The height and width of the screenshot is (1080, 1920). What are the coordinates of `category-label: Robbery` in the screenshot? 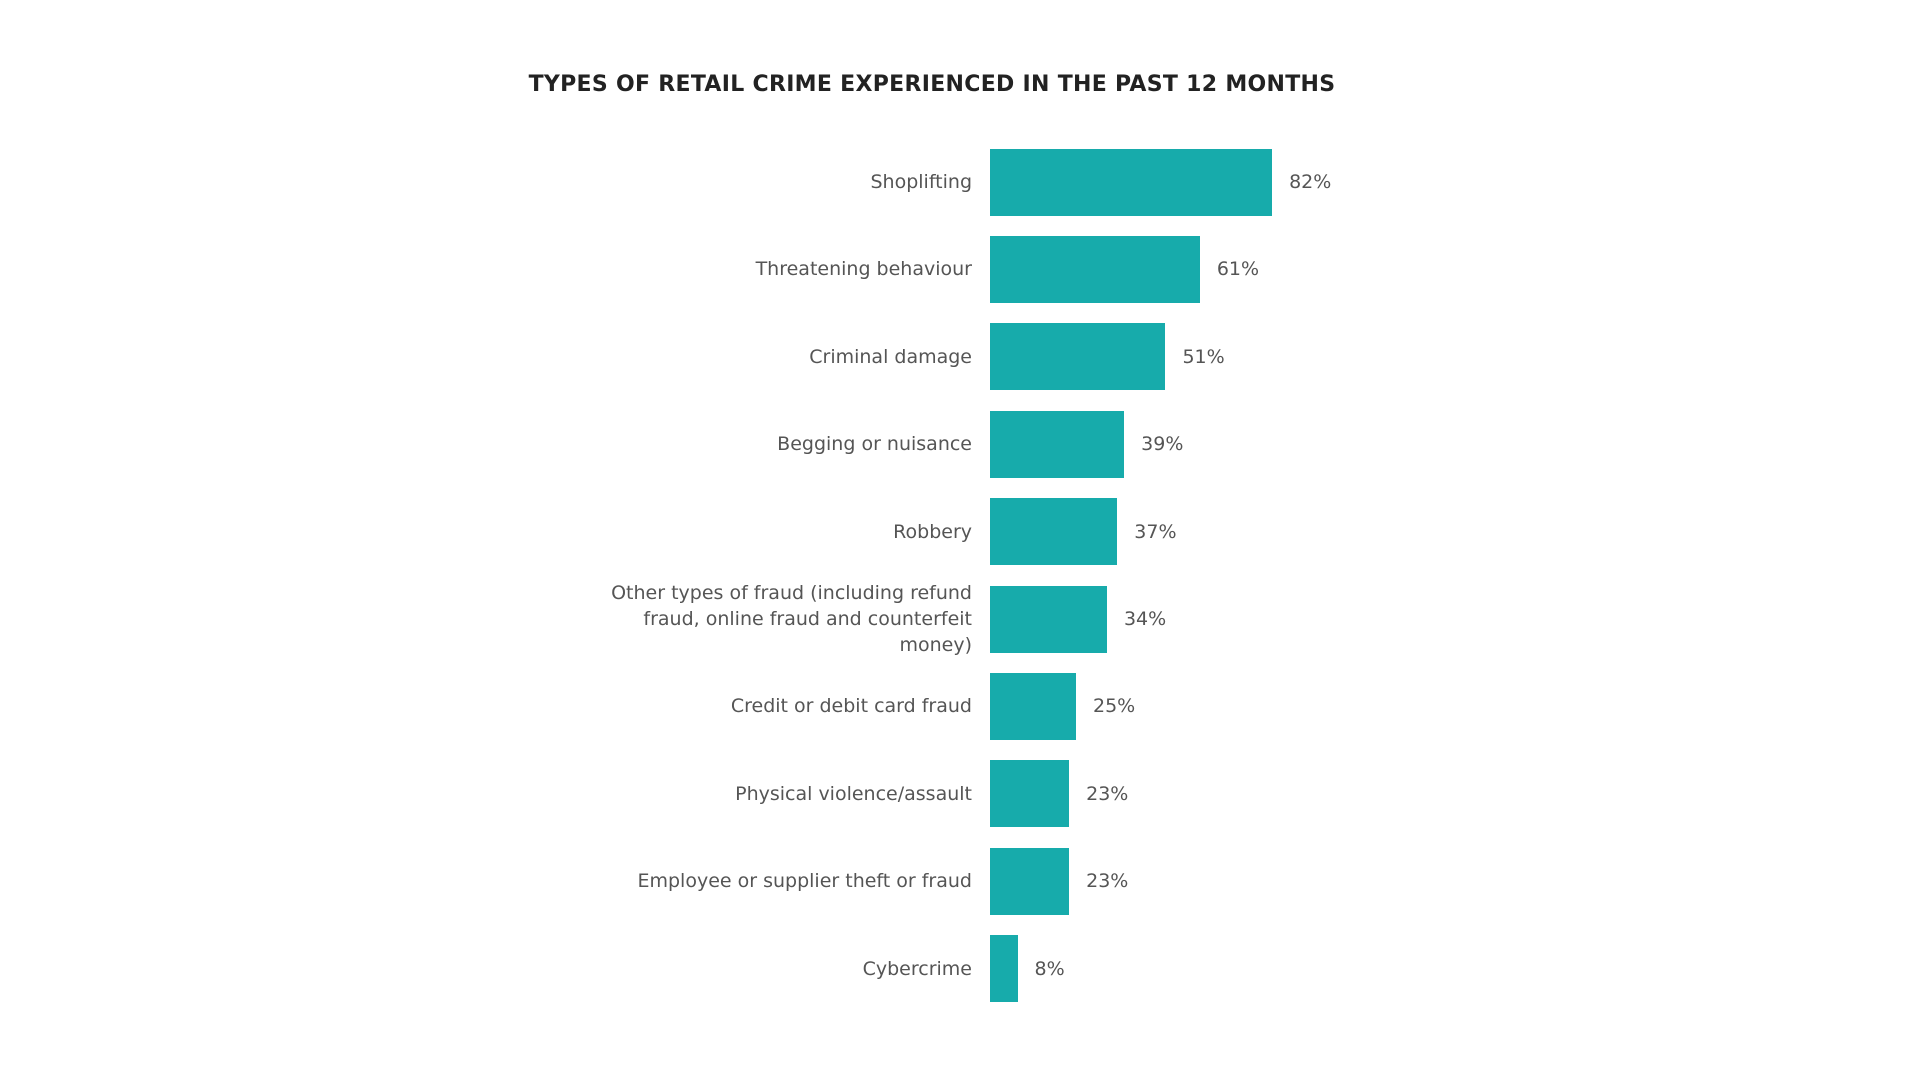 It's located at (932, 531).